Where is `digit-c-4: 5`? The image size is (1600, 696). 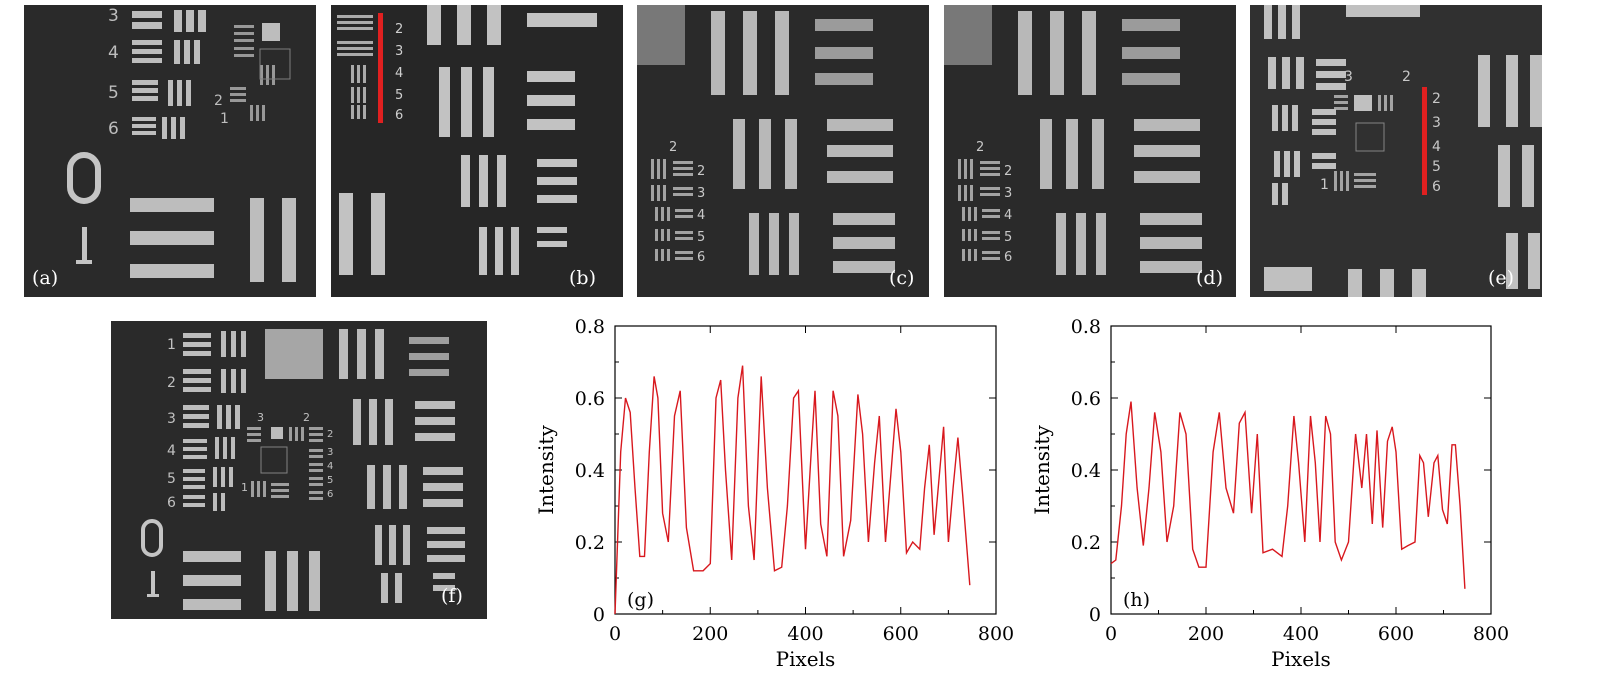 digit-c-4: 5 is located at coordinates (701, 237).